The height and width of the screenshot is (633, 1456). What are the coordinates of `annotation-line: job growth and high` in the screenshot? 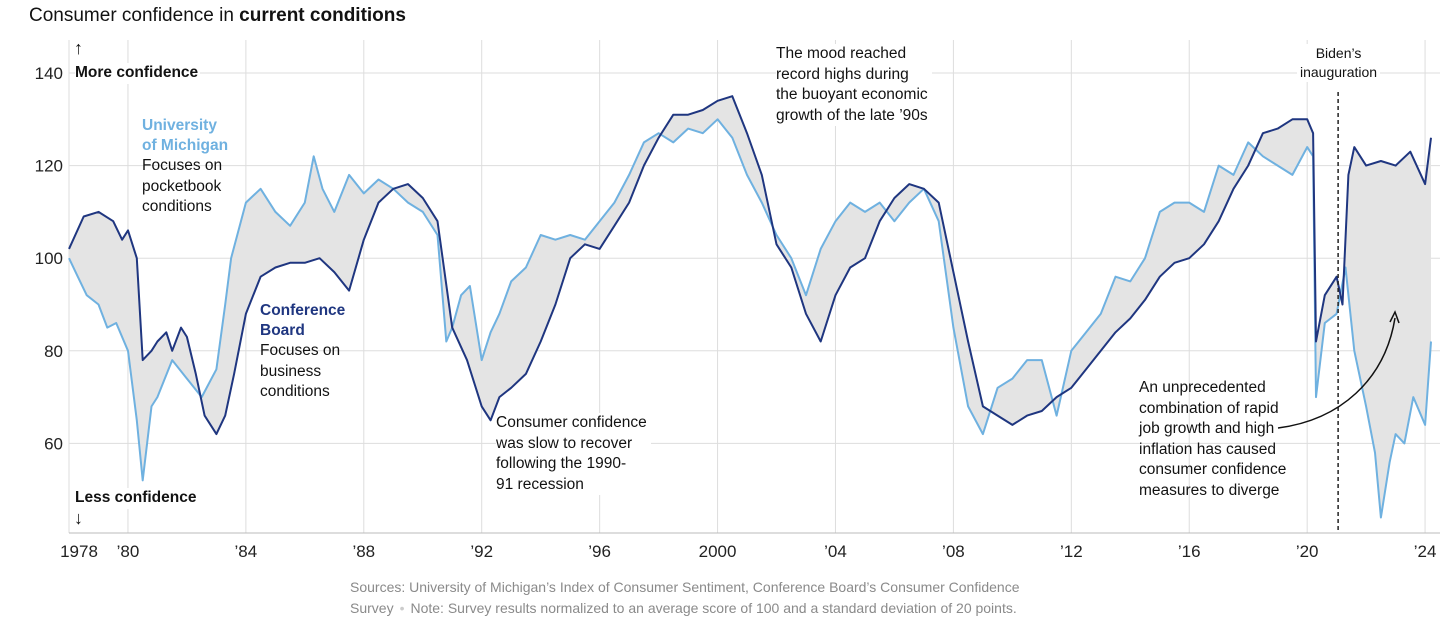 It's located at (1207, 428).